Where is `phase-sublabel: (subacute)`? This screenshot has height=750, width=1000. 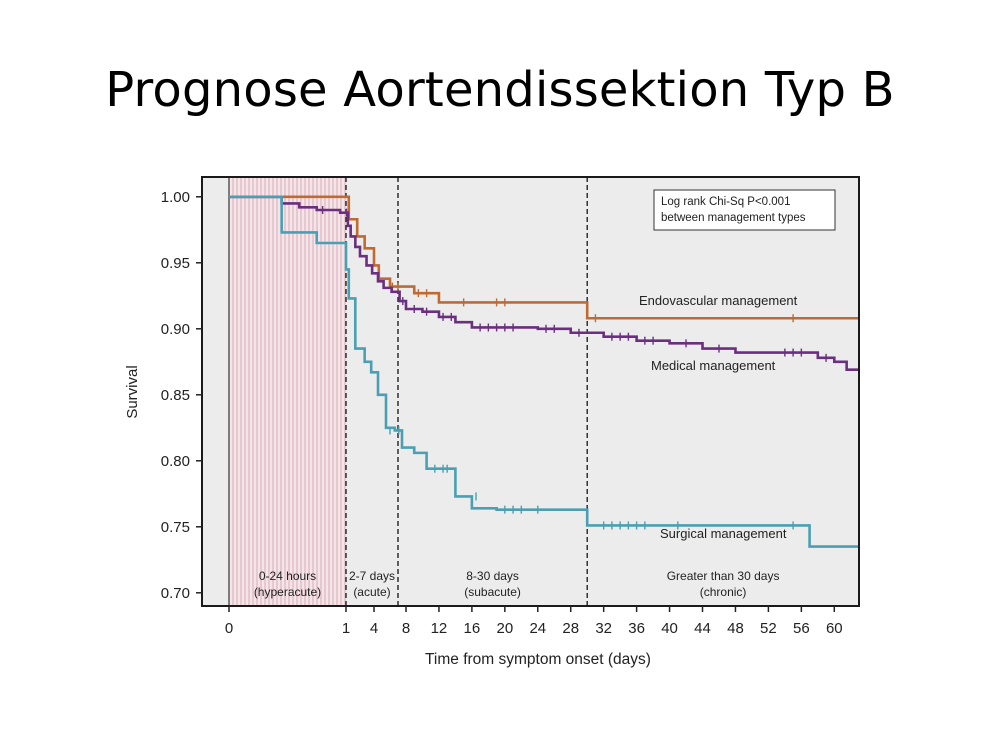 phase-sublabel: (subacute) is located at coordinates (492, 592).